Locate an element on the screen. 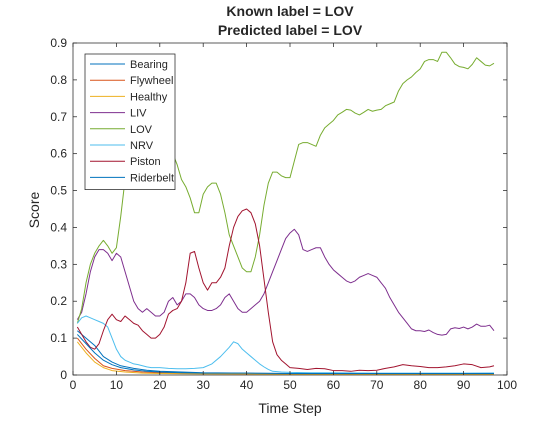 The height and width of the screenshot is (425, 560). x-tick-label: 90 is located at coordinates (464, 385).